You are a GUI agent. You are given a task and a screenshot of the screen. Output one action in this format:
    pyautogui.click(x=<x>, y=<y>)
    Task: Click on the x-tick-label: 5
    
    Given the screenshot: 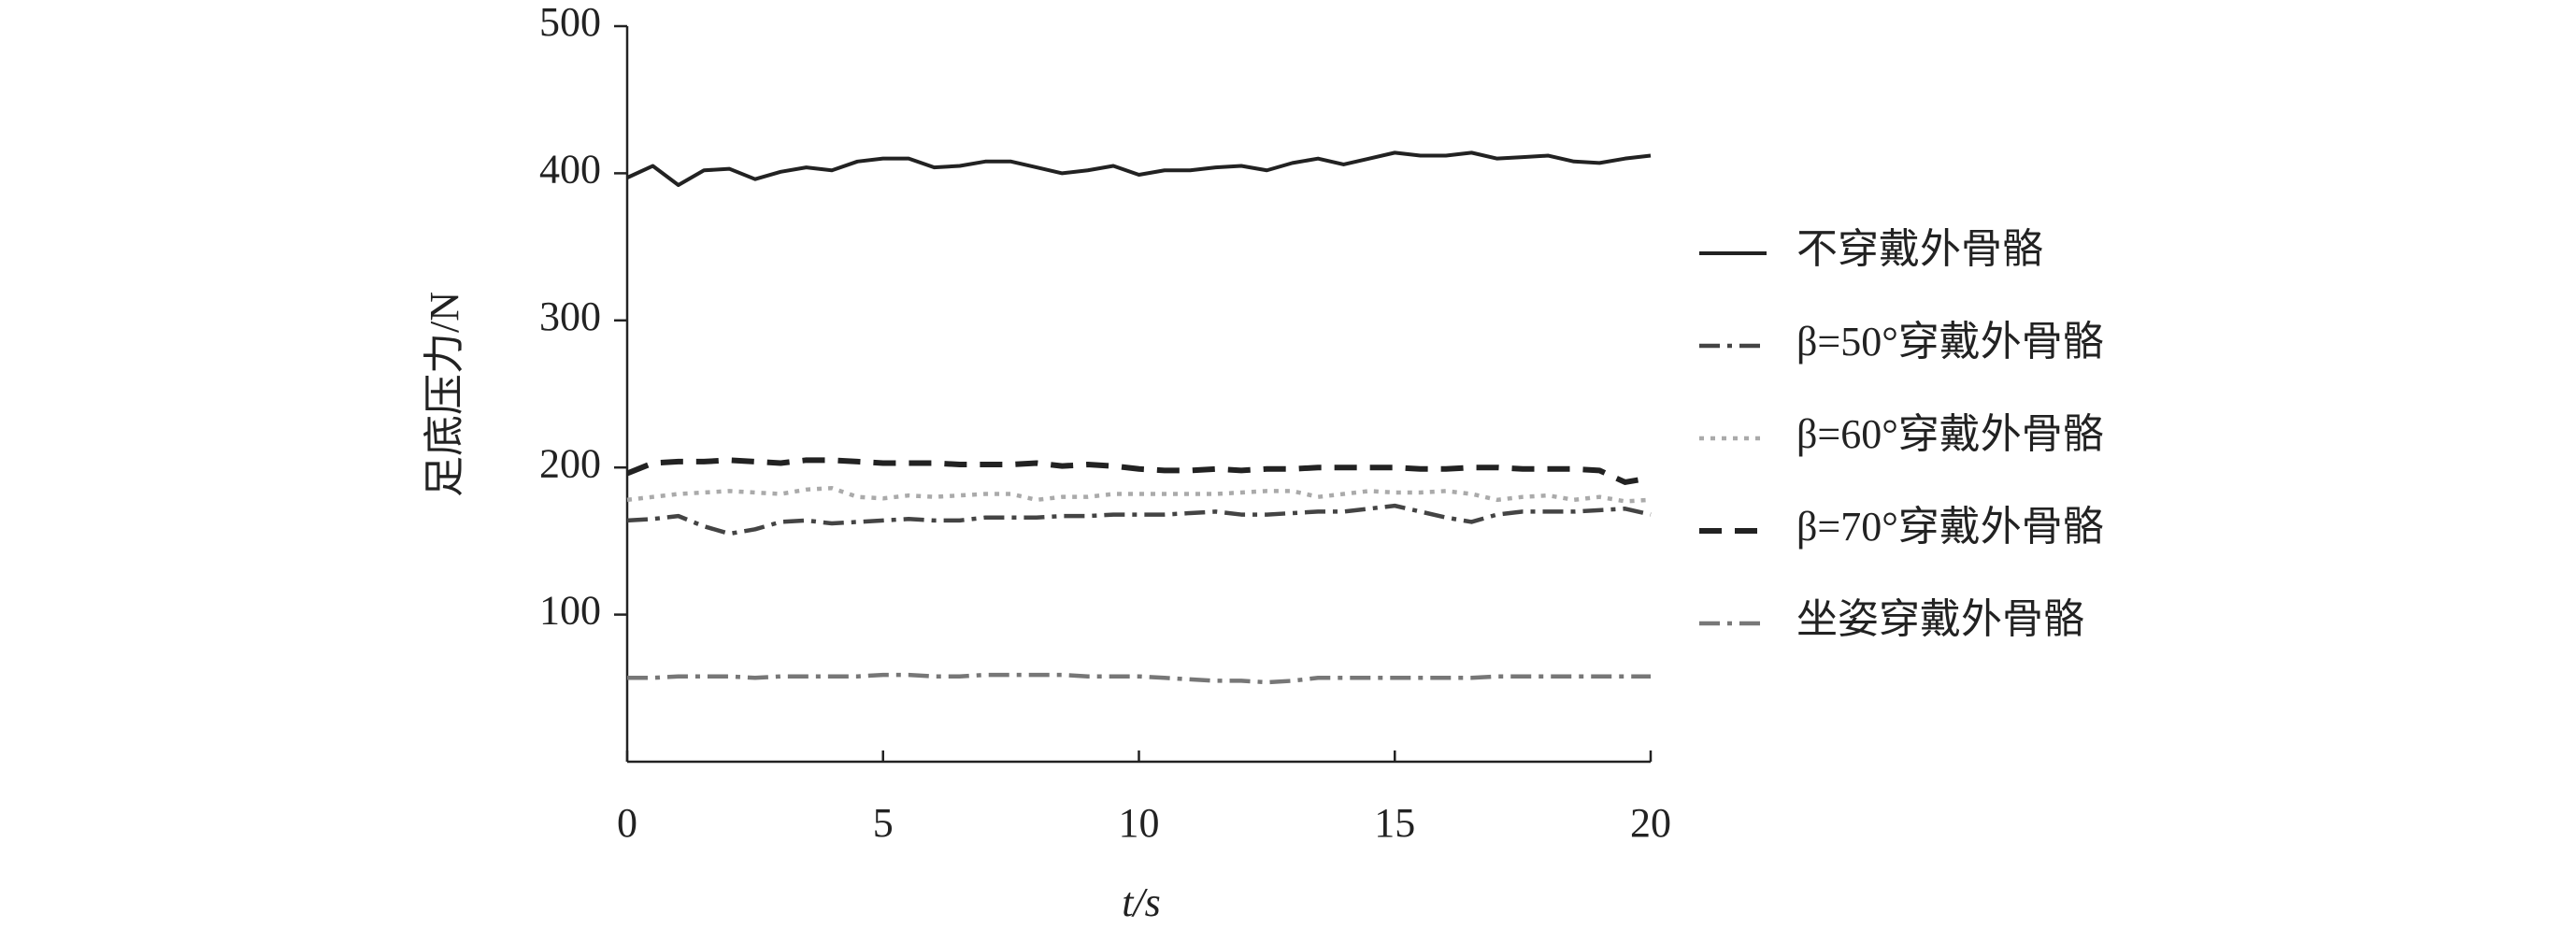 What is the action you would take?
    pyautogui.click(x=883, y=823)
    